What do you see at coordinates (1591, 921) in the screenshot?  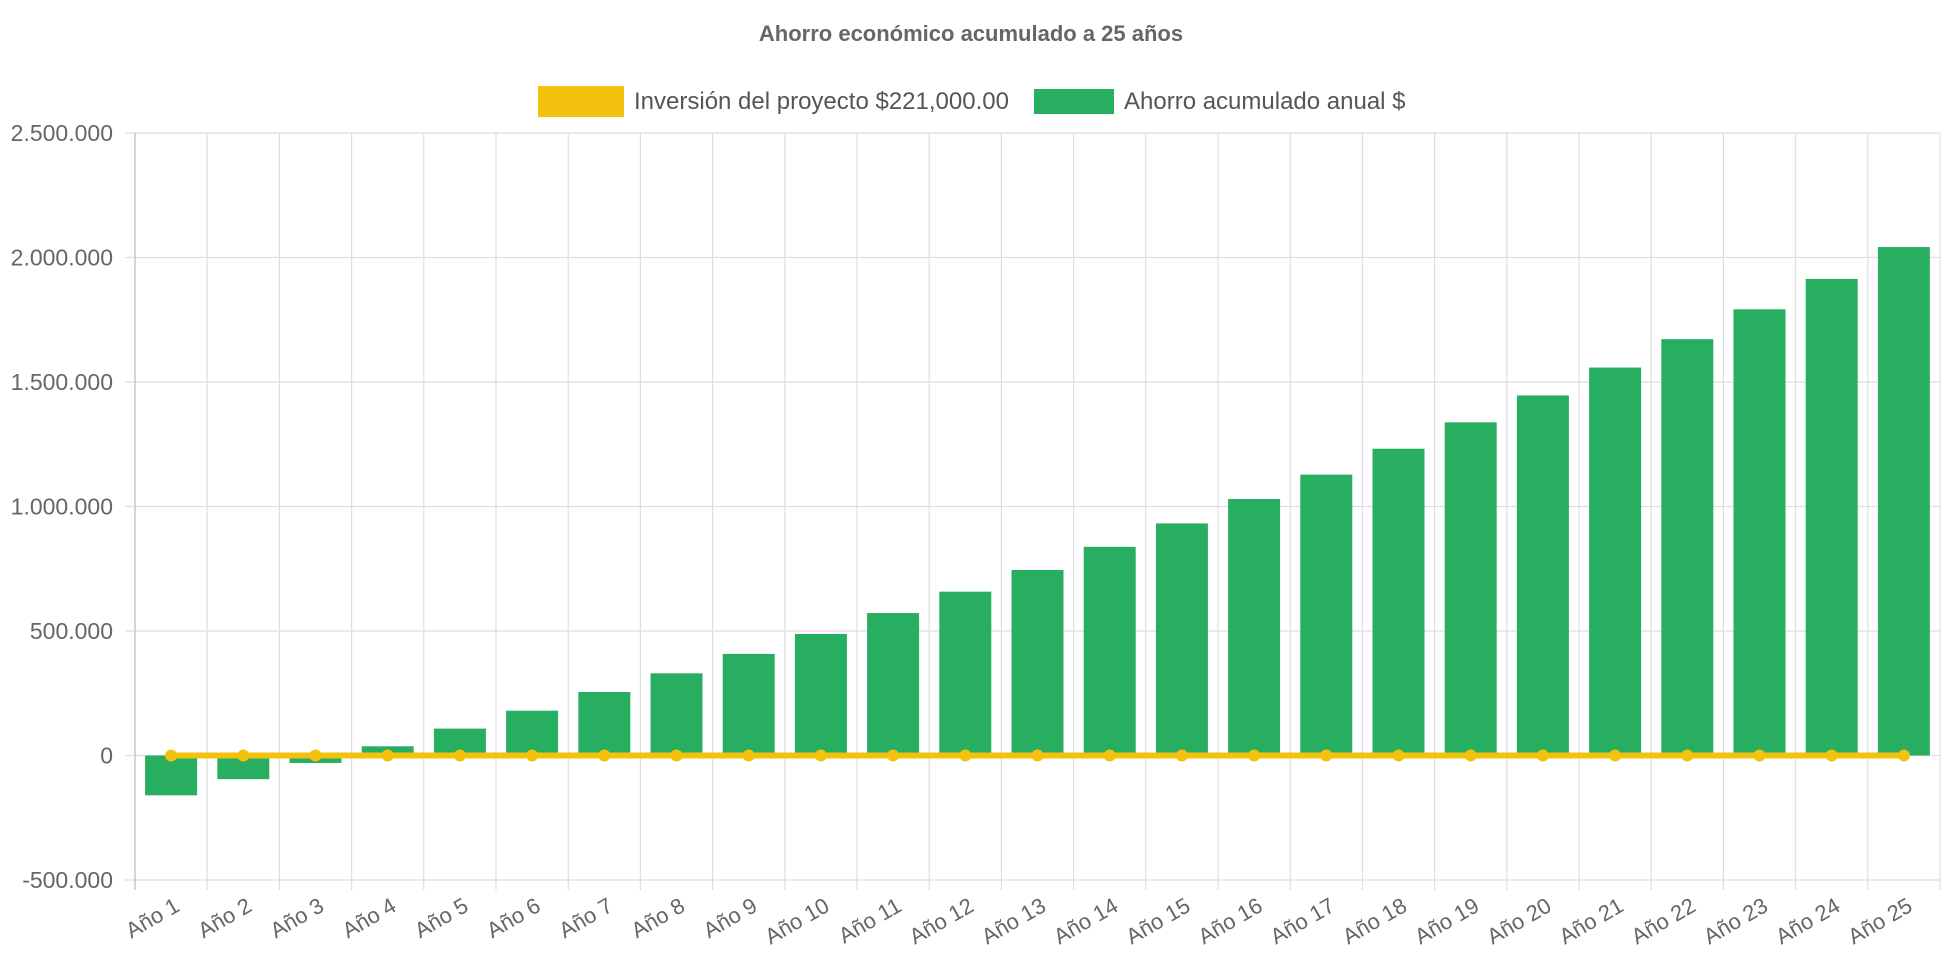 I see `x-tick-label: Año 21` at bounding box center [1591, 921].